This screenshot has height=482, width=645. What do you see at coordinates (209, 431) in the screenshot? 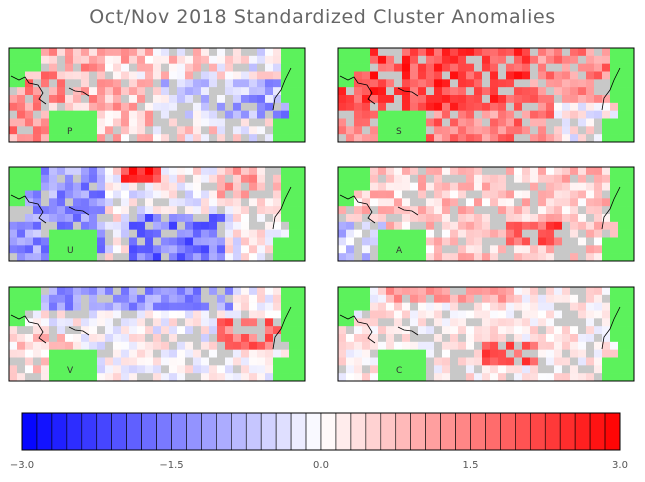
I see `colorbar-bin` at bounding box center [209, 431].